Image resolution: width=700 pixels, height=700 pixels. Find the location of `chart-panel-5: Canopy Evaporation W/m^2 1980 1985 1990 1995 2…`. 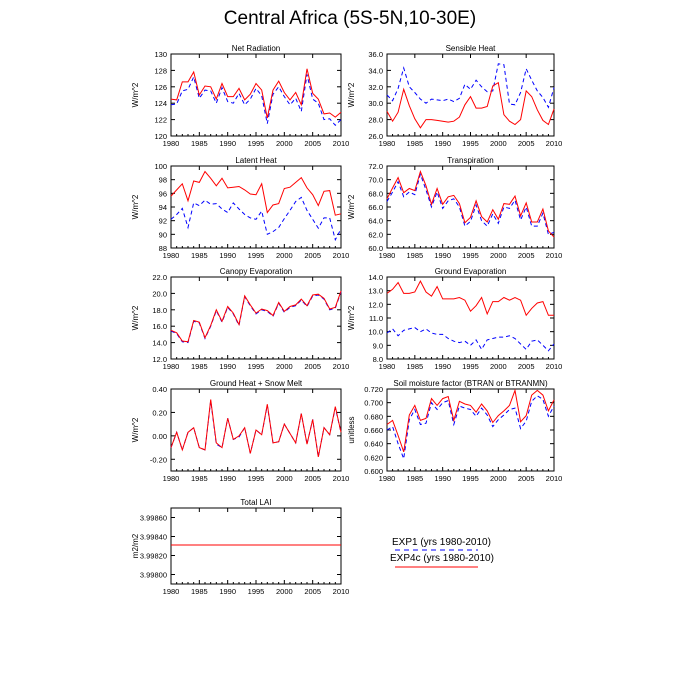

chart-panel-5: Canopy Evaporation W/m^2 1980 1985 1990 1995 2… is located at coordinates (240, 319).